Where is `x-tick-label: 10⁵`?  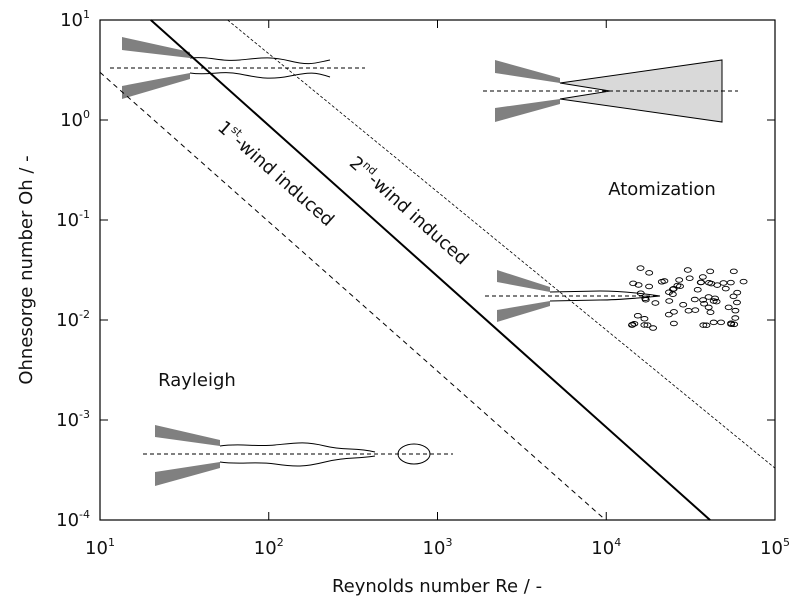
x-tick-label: 10⁵ is located at coordinates (775, 547).